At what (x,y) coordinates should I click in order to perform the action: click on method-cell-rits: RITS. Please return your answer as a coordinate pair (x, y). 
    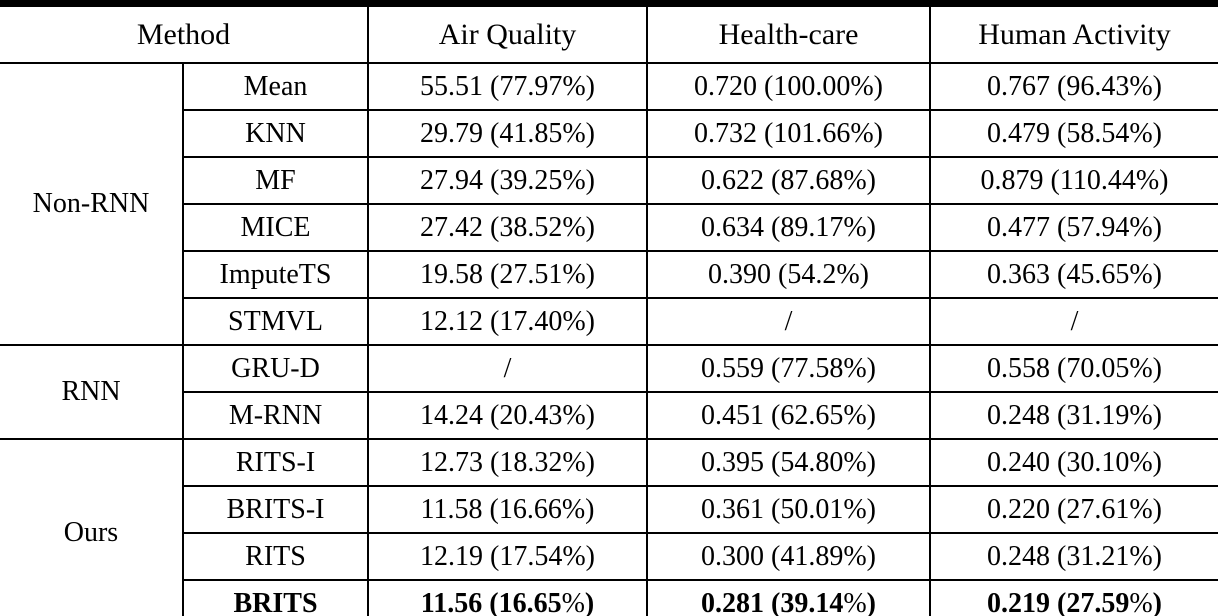
    Looking at the image, I should click on (276, 556).